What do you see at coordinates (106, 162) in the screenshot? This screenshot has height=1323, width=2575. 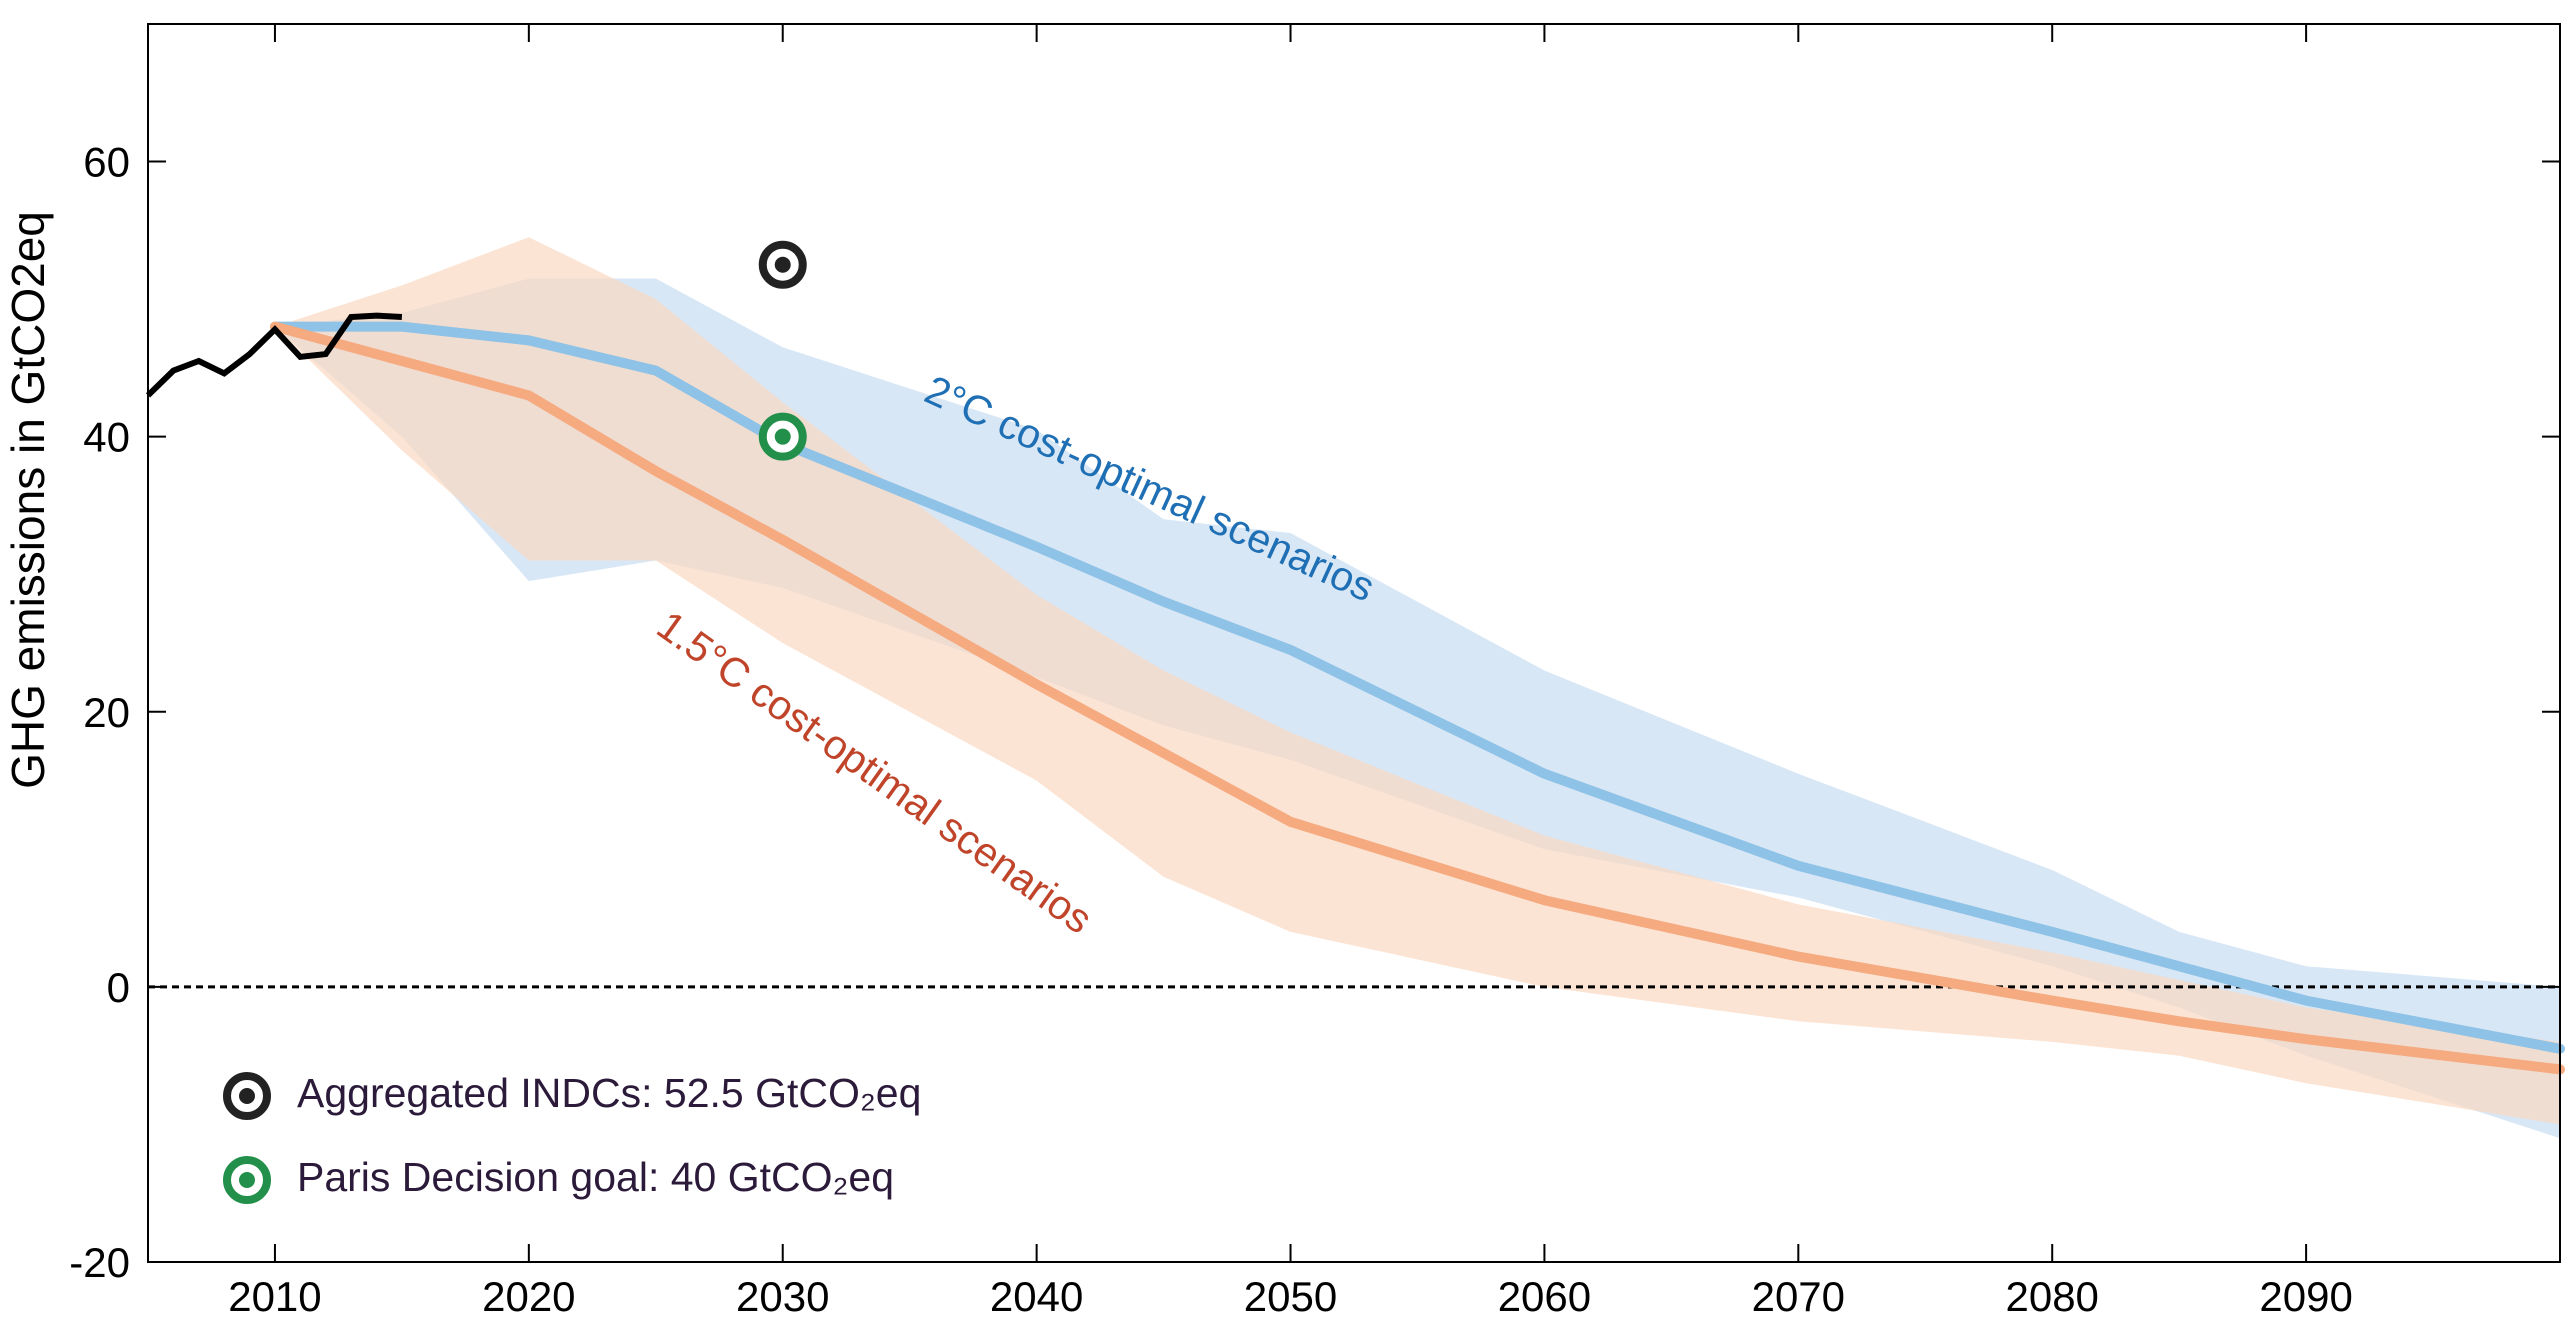 I see `y-tick-label: 60` at bounding box center [106, 162].